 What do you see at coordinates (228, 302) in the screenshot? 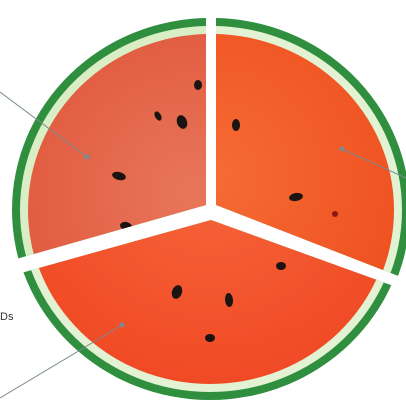
I see `seeds-bottom` at bounding box center [228, 302].